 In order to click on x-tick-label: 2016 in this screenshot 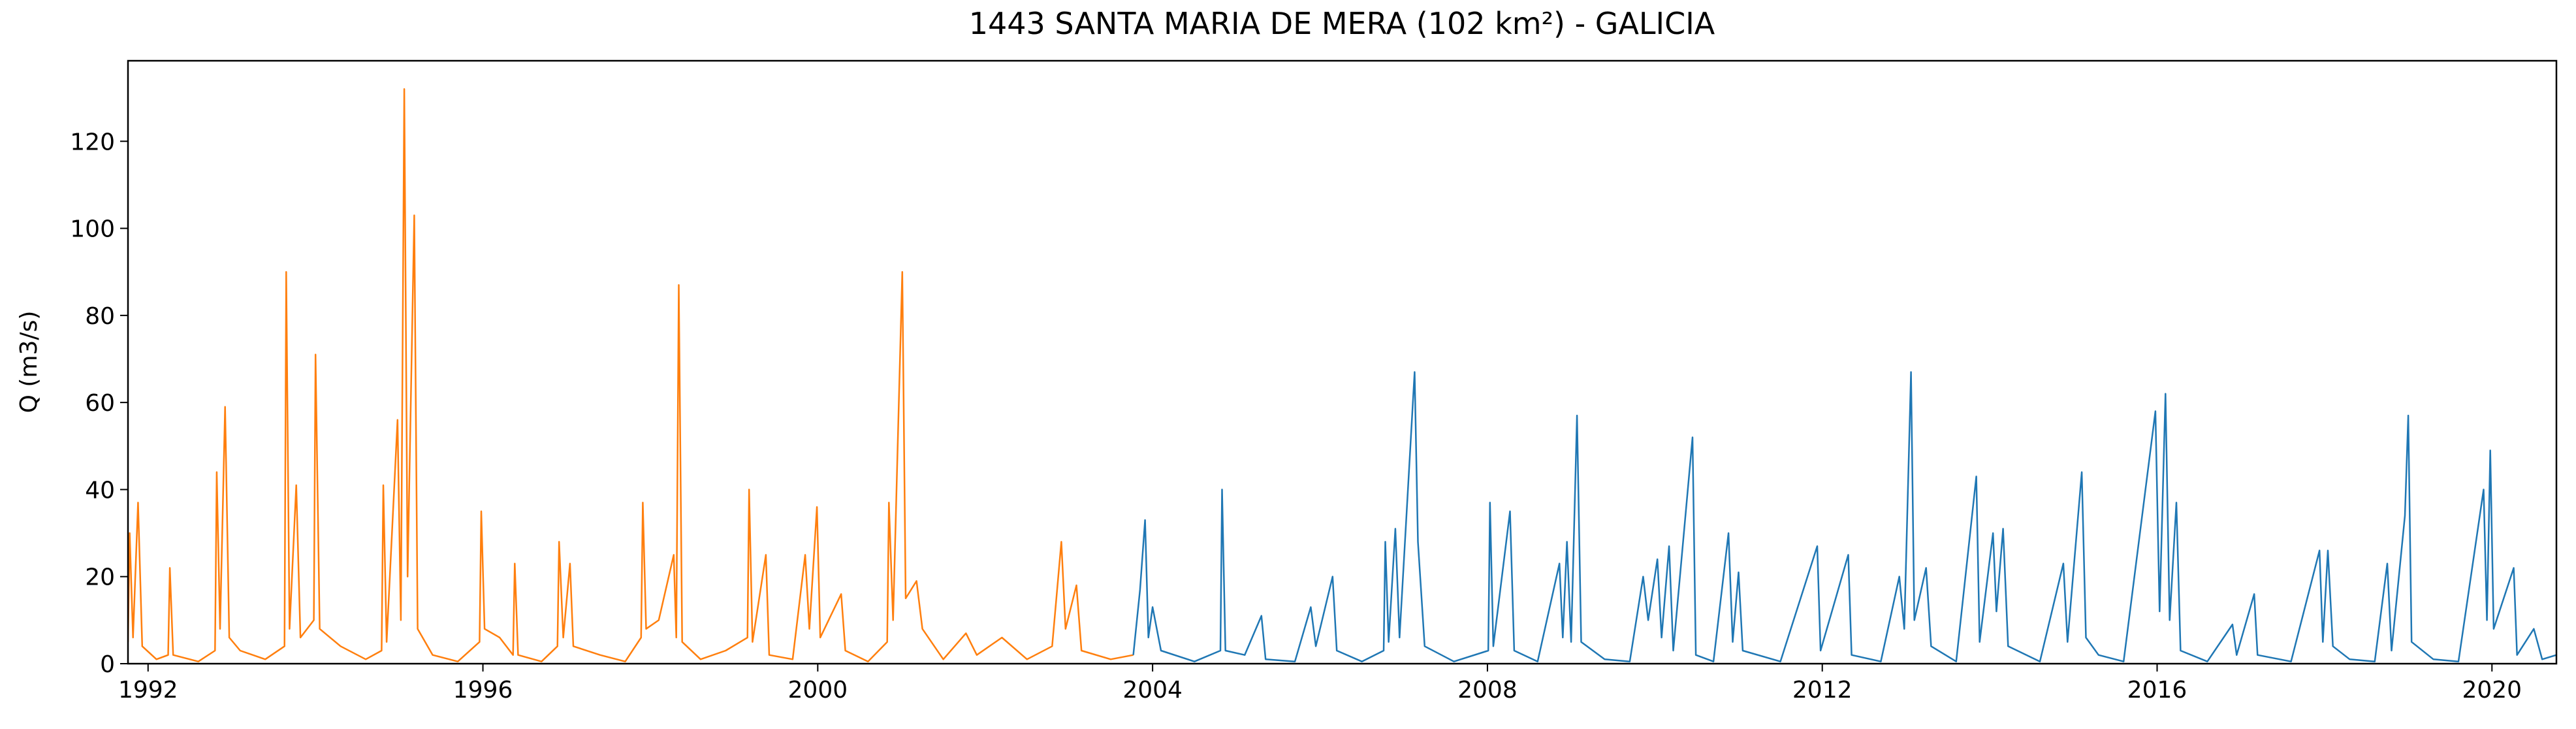, I will do `click(2157, 690)`.